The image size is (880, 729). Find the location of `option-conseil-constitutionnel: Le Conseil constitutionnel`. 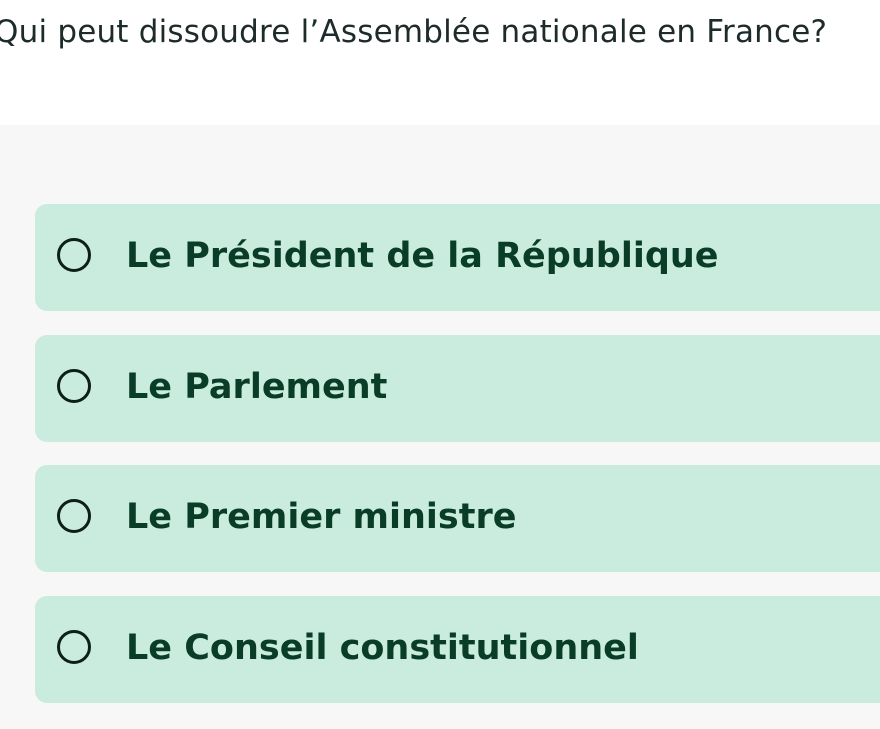

option-conseil-constitutionnel: Le Conseil constitutionnel is located at coordinates (457, 649).